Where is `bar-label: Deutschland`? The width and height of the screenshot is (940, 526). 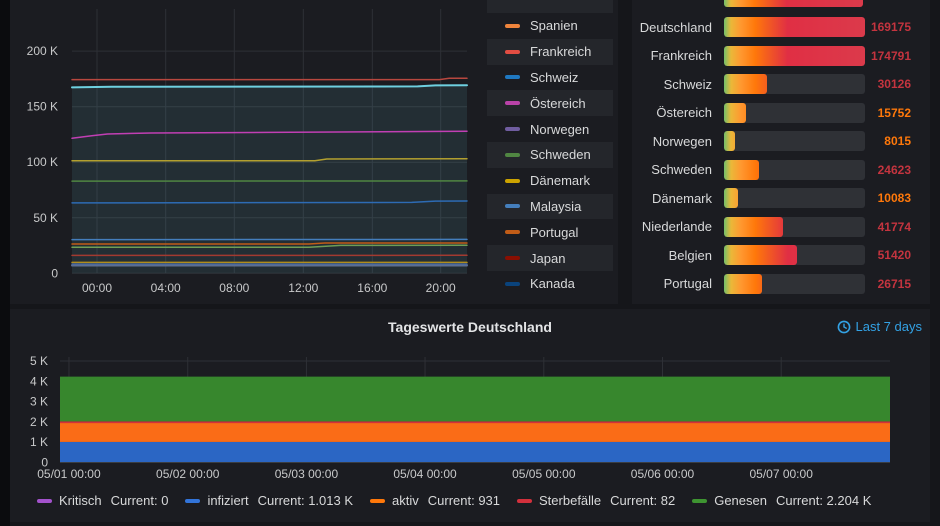
bar-label: Deutschland is located at coordinates (675, 27).